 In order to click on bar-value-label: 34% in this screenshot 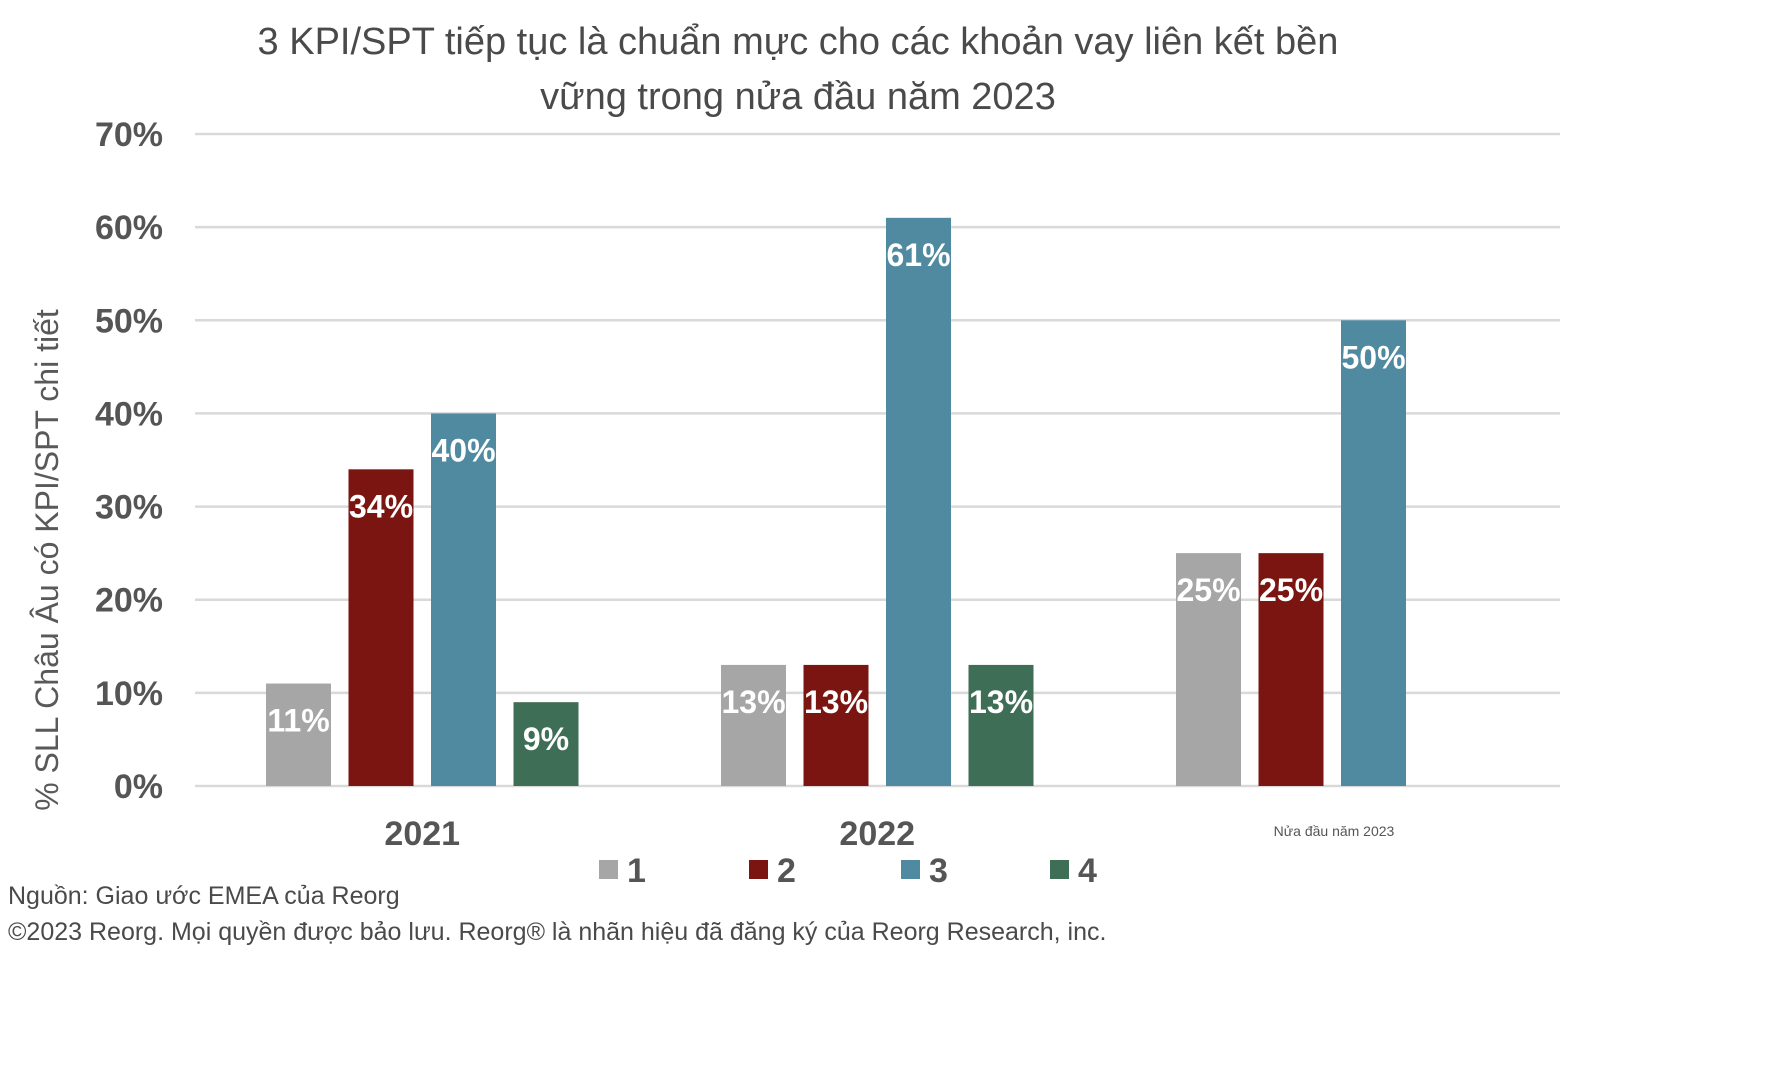, I will do `click(381, 506)`.